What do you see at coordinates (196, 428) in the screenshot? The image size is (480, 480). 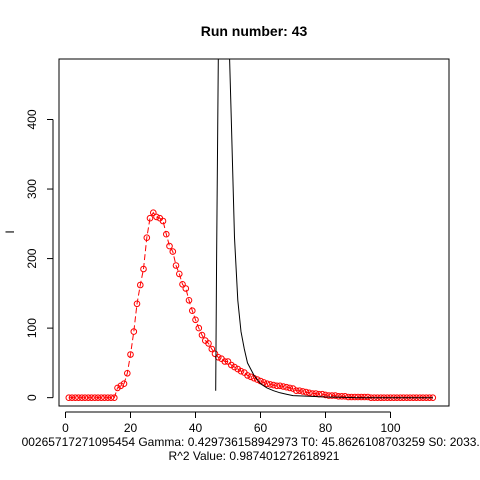 I see `x-tick-label: 40` at bounding box center [196, 428].